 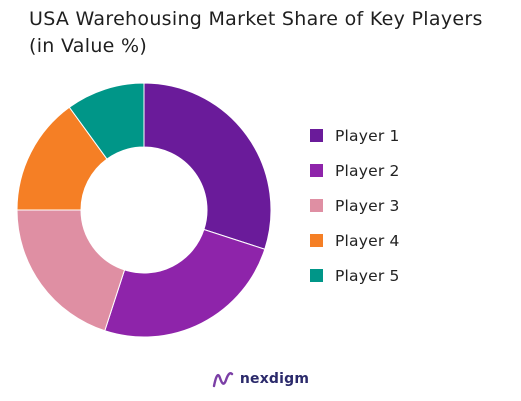 I want to click on legend-item: Player 5, so click(x=410, y=275).